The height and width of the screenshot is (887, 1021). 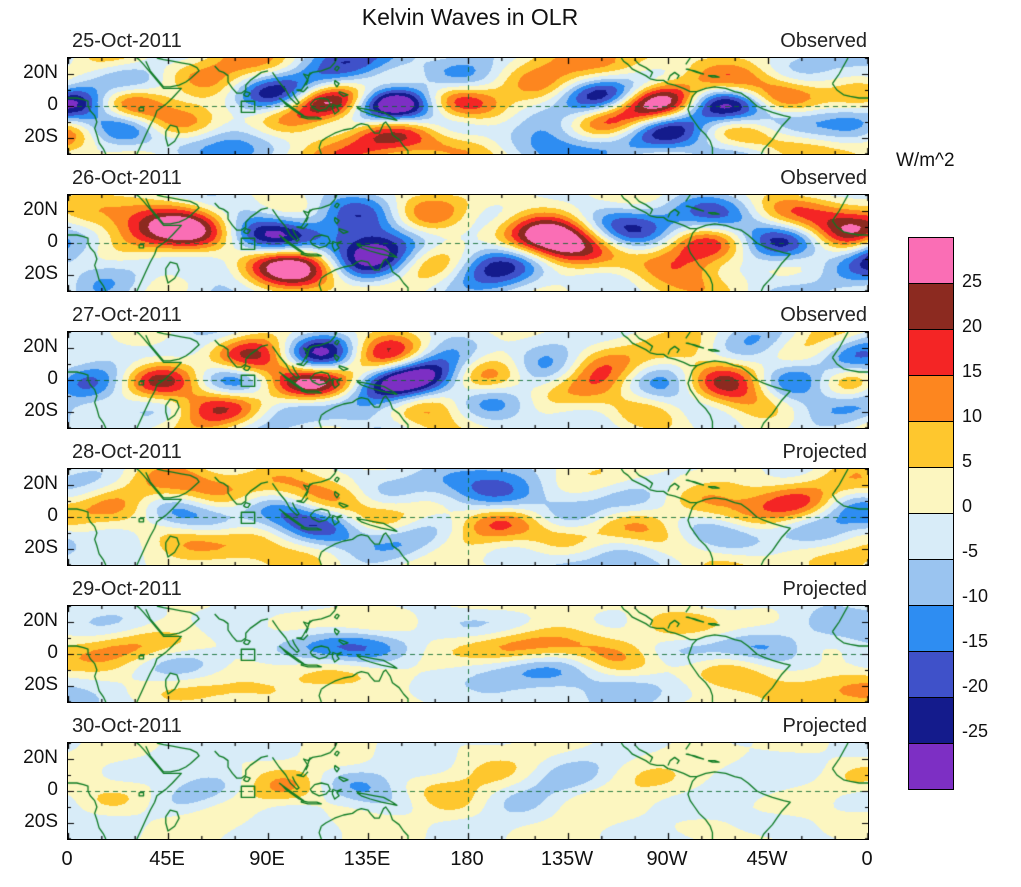 I want to click on colorbar-tick-label: 25, so click(x=972, y=281).